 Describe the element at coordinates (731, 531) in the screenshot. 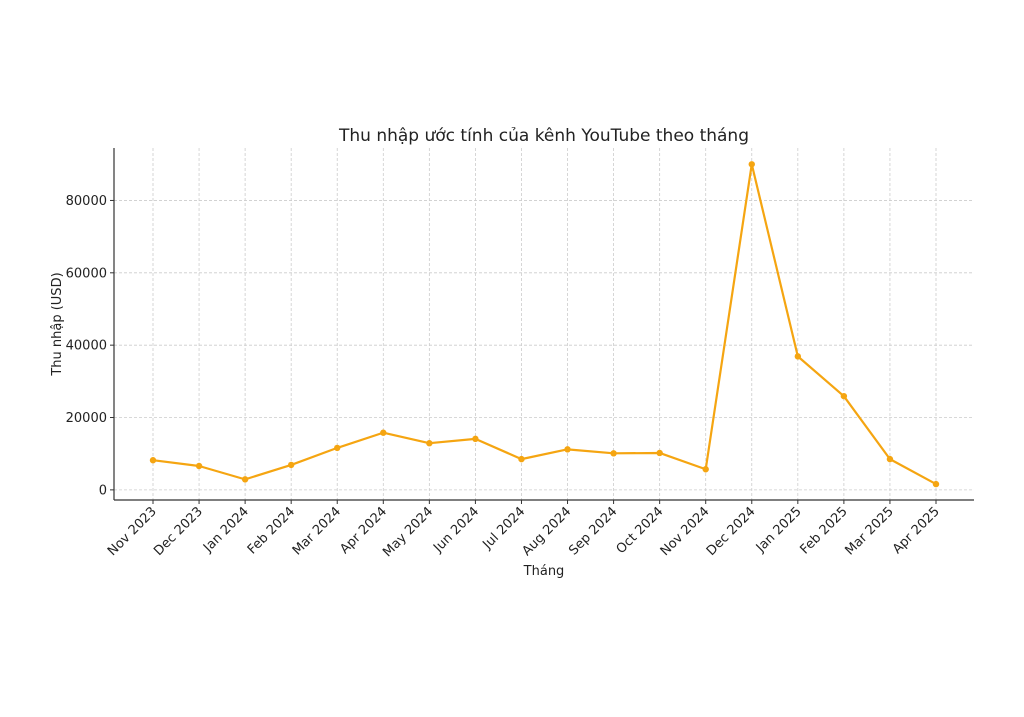

I see `x-tick-label: Dec 2024` at that location.